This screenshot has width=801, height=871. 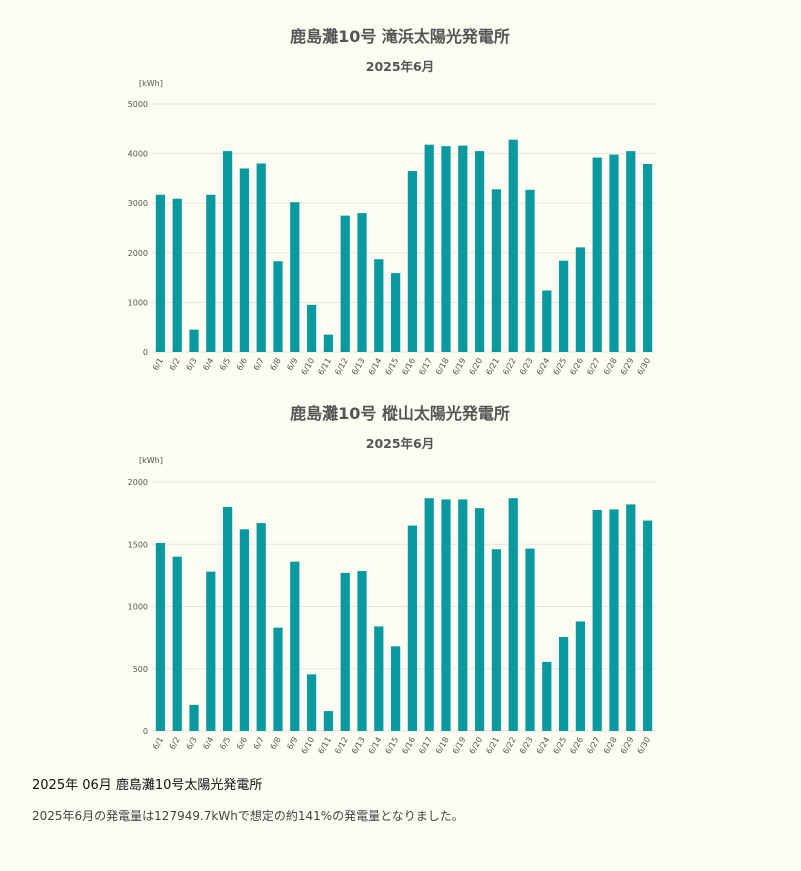 What do you see at coordinates (140, 669) in the screenshot?
I see `y-tick-label: 500` at bounding box center [140, 669].